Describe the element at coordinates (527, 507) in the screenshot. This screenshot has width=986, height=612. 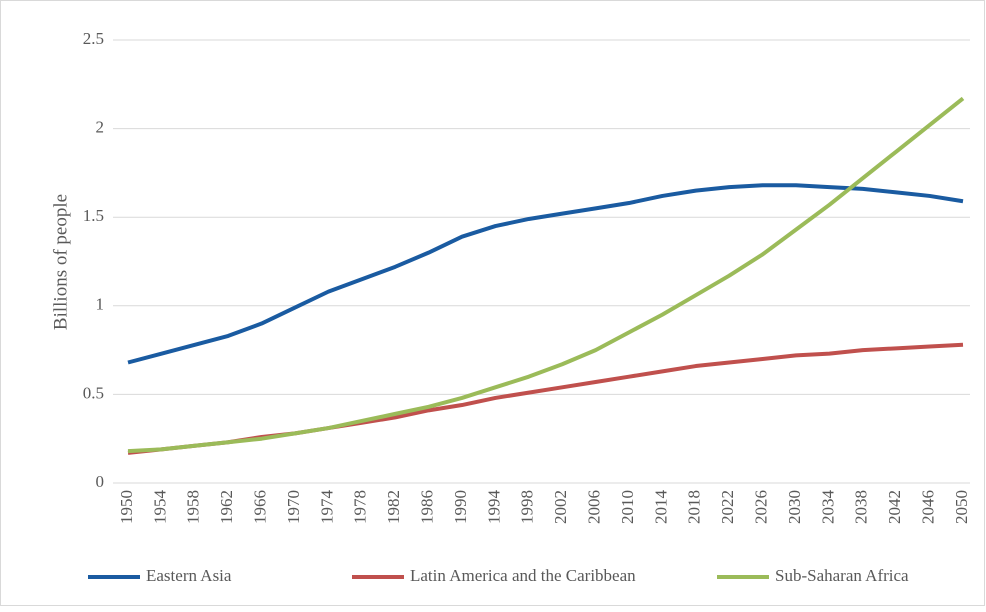
I see `x-tick-label: 1998` at that location.